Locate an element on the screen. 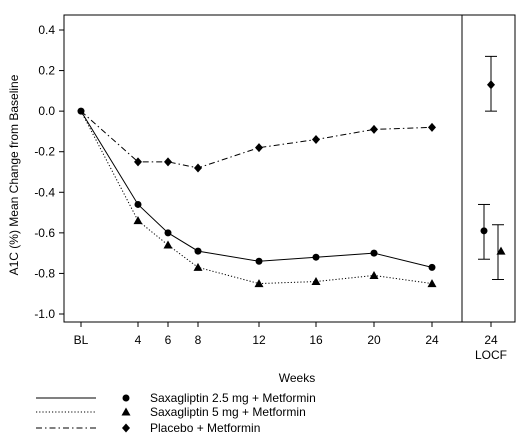 The height and width of the screenshot is (442, 530). y-tick-label: -0.2 is located at coordinates (44, 152).